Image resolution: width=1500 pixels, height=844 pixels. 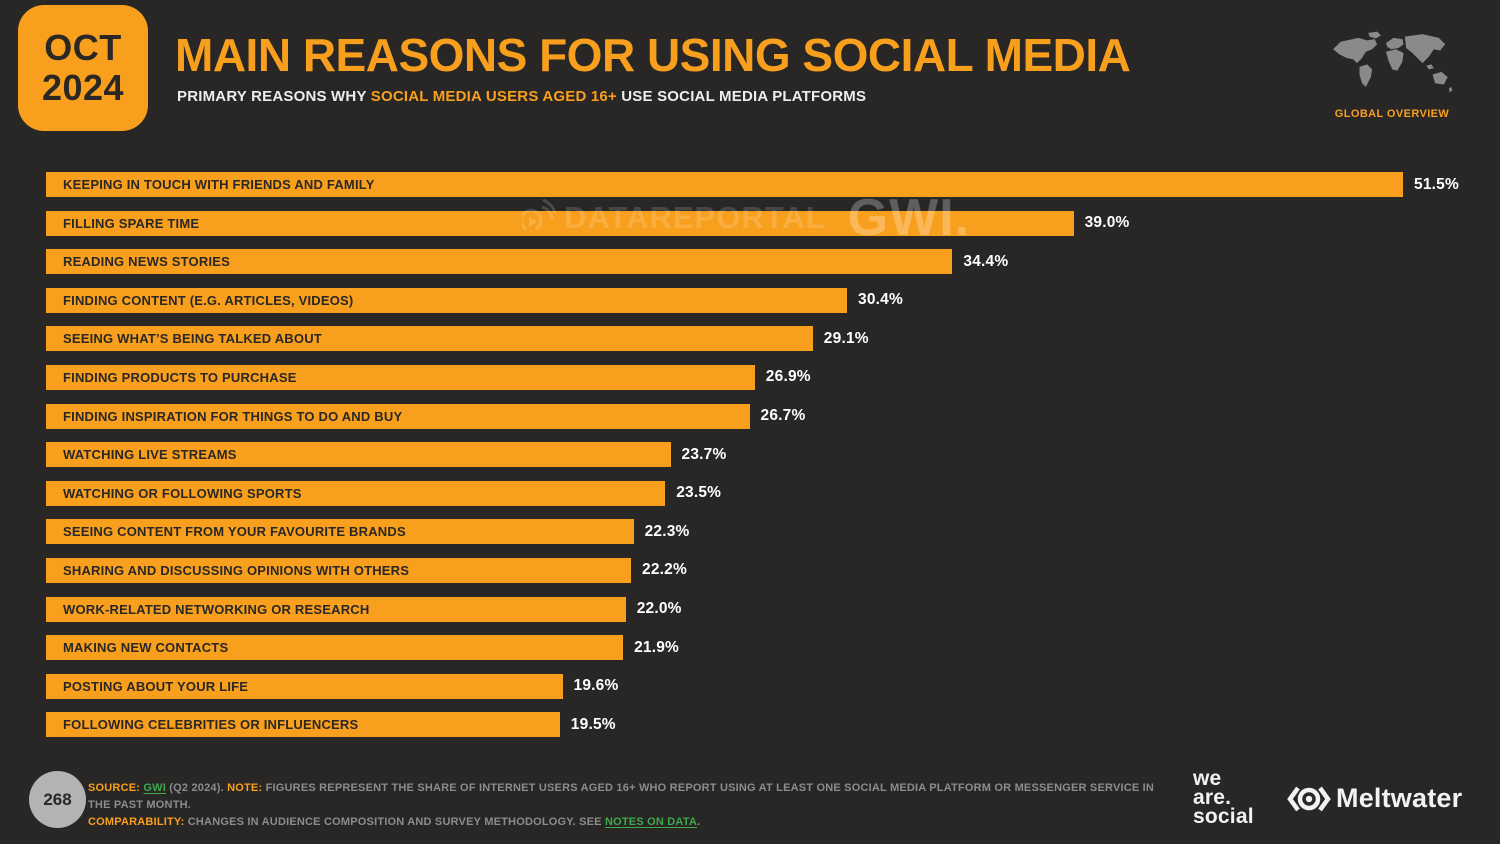 I want to click on meltwater-logo: Meltwater, so click(x=1374, y=798).